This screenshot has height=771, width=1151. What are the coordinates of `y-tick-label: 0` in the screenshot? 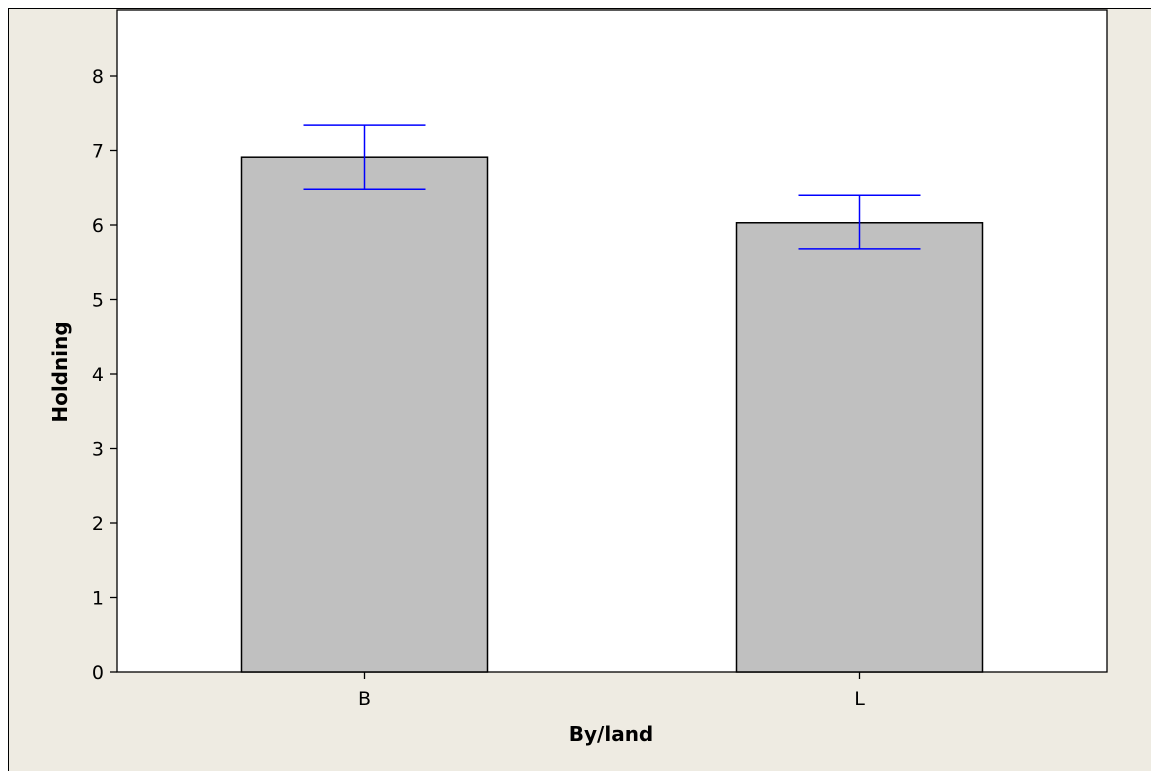 It's located at (98, 673).